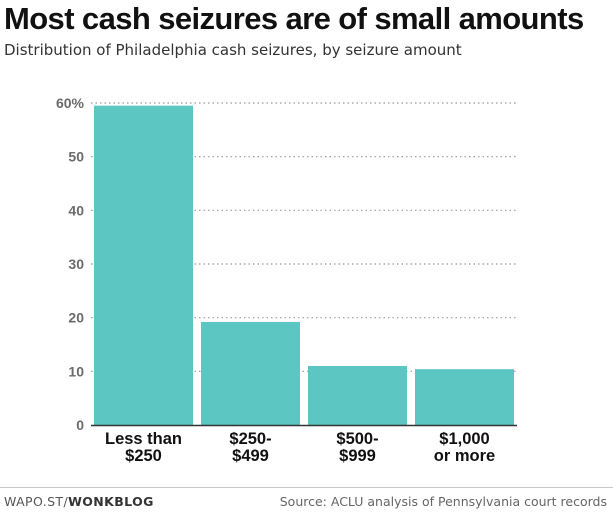  I want to click on category-label-line: $499, so click(250, 456).